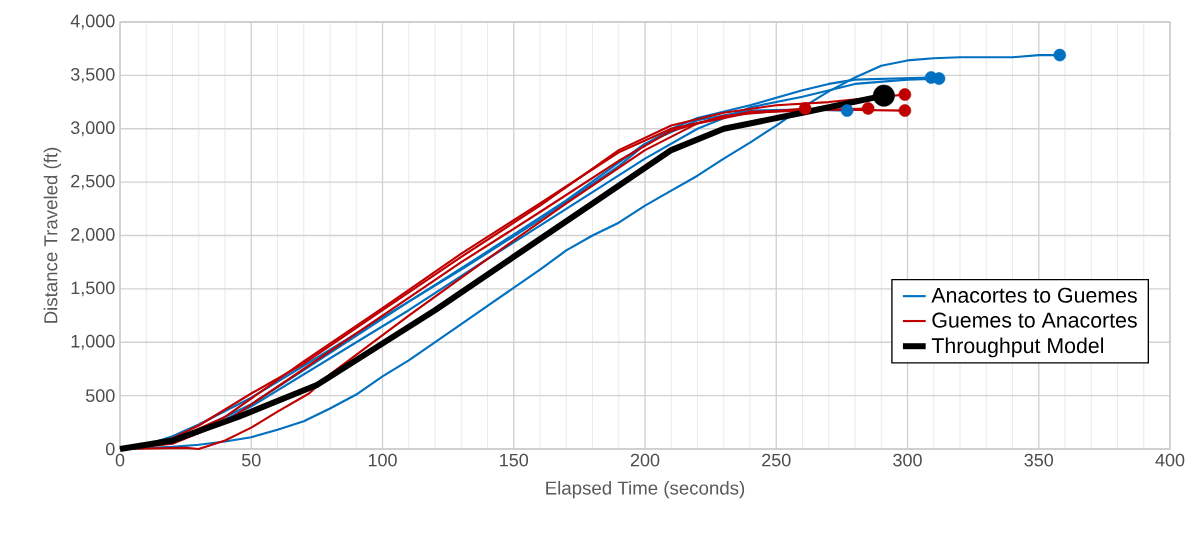 The image size is (1192, 533). Describe the element at coordinates (93, 182) in the screenshot. I see `y-tick-label: 2,500` at that location.